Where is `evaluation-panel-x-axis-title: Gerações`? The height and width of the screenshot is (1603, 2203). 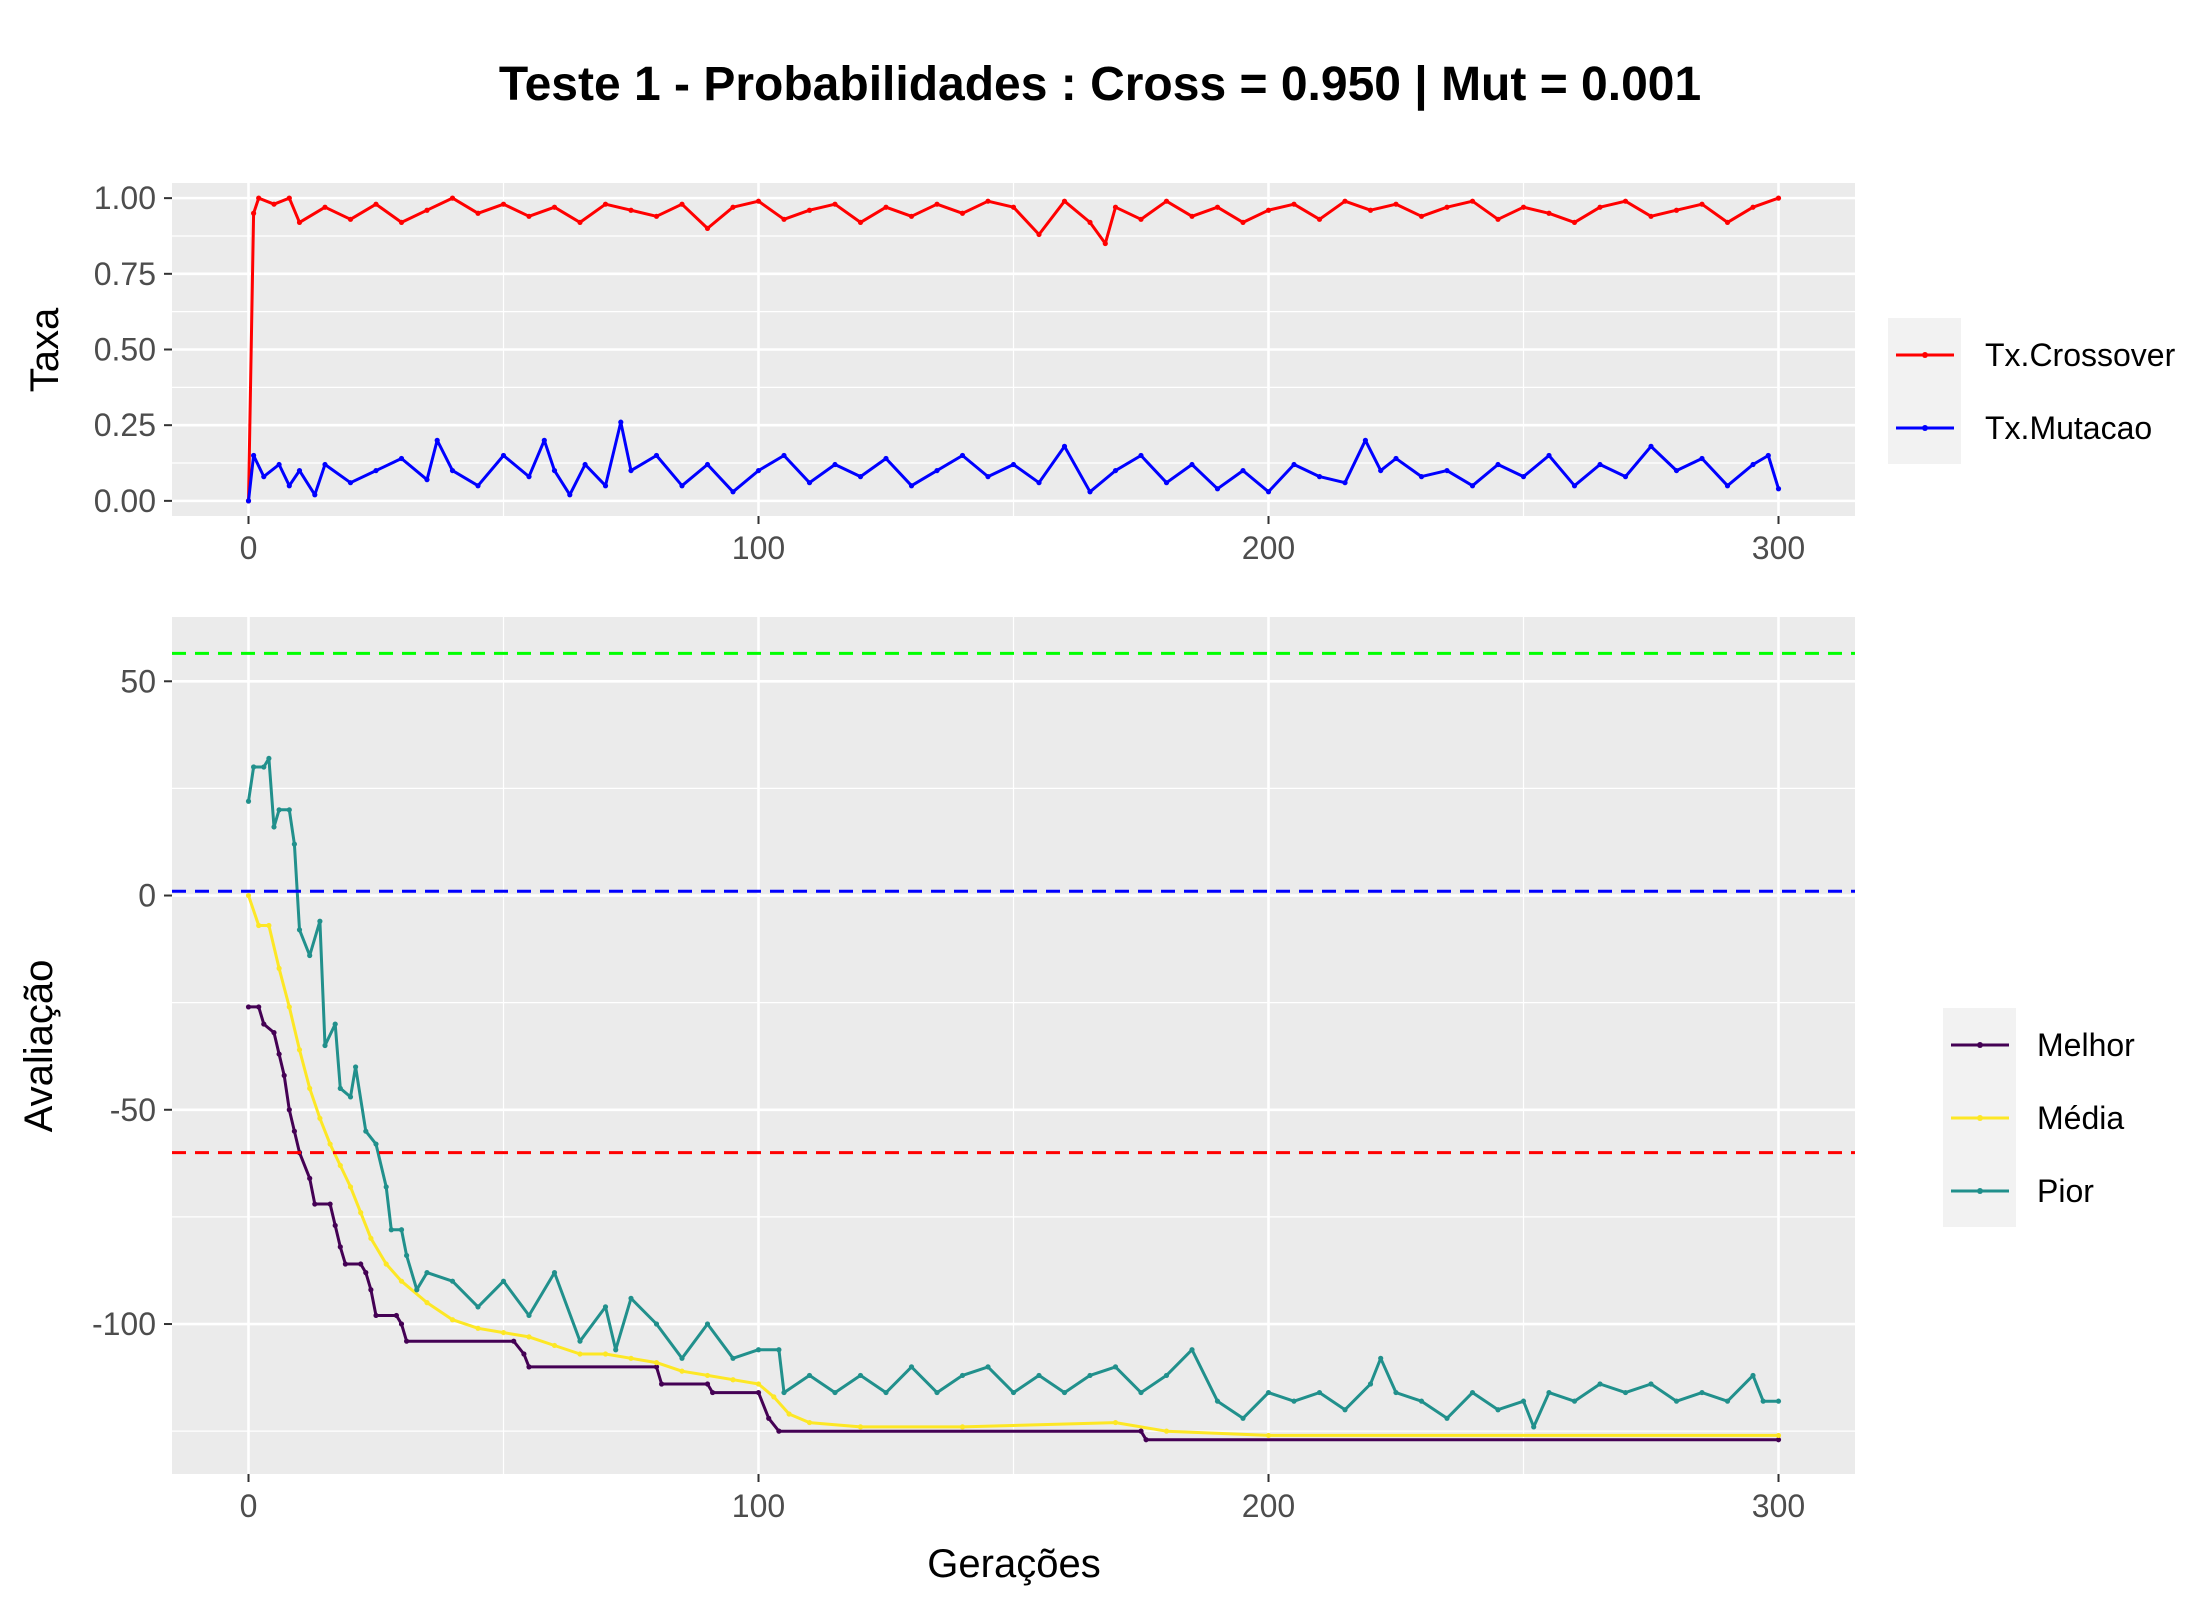
evaluation-panel-x-axis-title: Gerações is located at coordinates (1013, 1564).